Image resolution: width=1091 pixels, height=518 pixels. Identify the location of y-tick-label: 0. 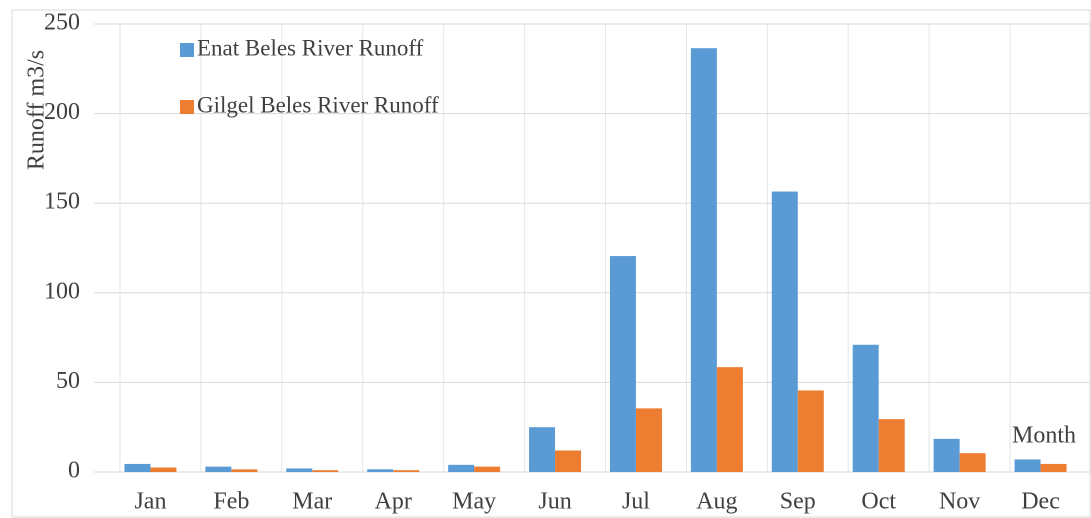
(74, 471).